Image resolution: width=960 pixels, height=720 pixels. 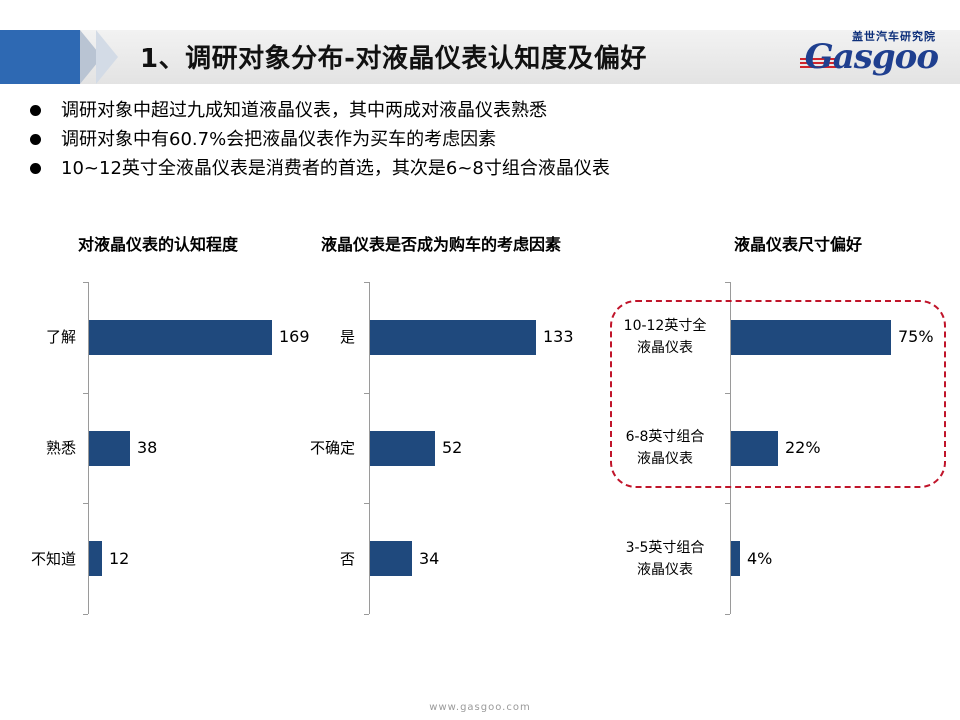 What do you see at coordinates (147, 447) in the screenshot?
I see `data-label: 38` at bounding box center [147, 447].